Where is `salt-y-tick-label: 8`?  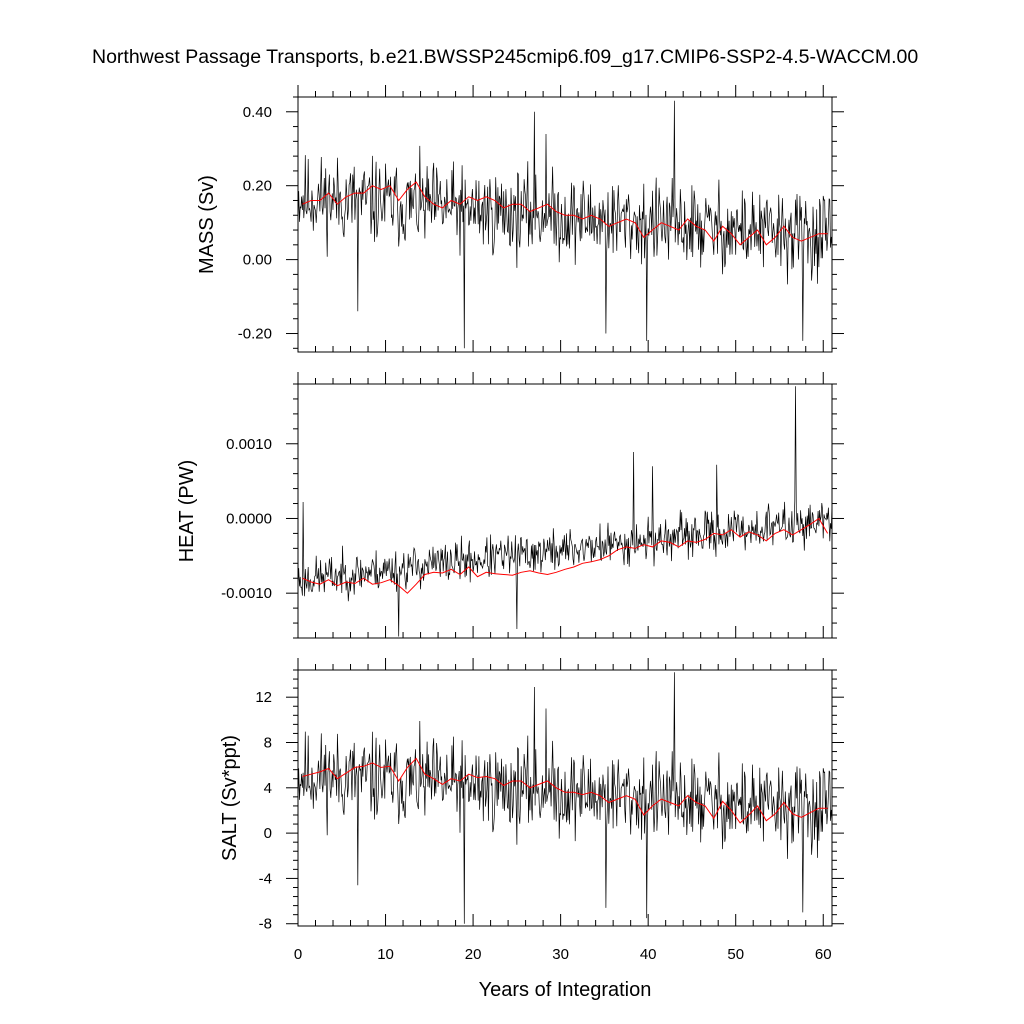 salt-y-tick-label: 8 is located at coordinates (268, 742).